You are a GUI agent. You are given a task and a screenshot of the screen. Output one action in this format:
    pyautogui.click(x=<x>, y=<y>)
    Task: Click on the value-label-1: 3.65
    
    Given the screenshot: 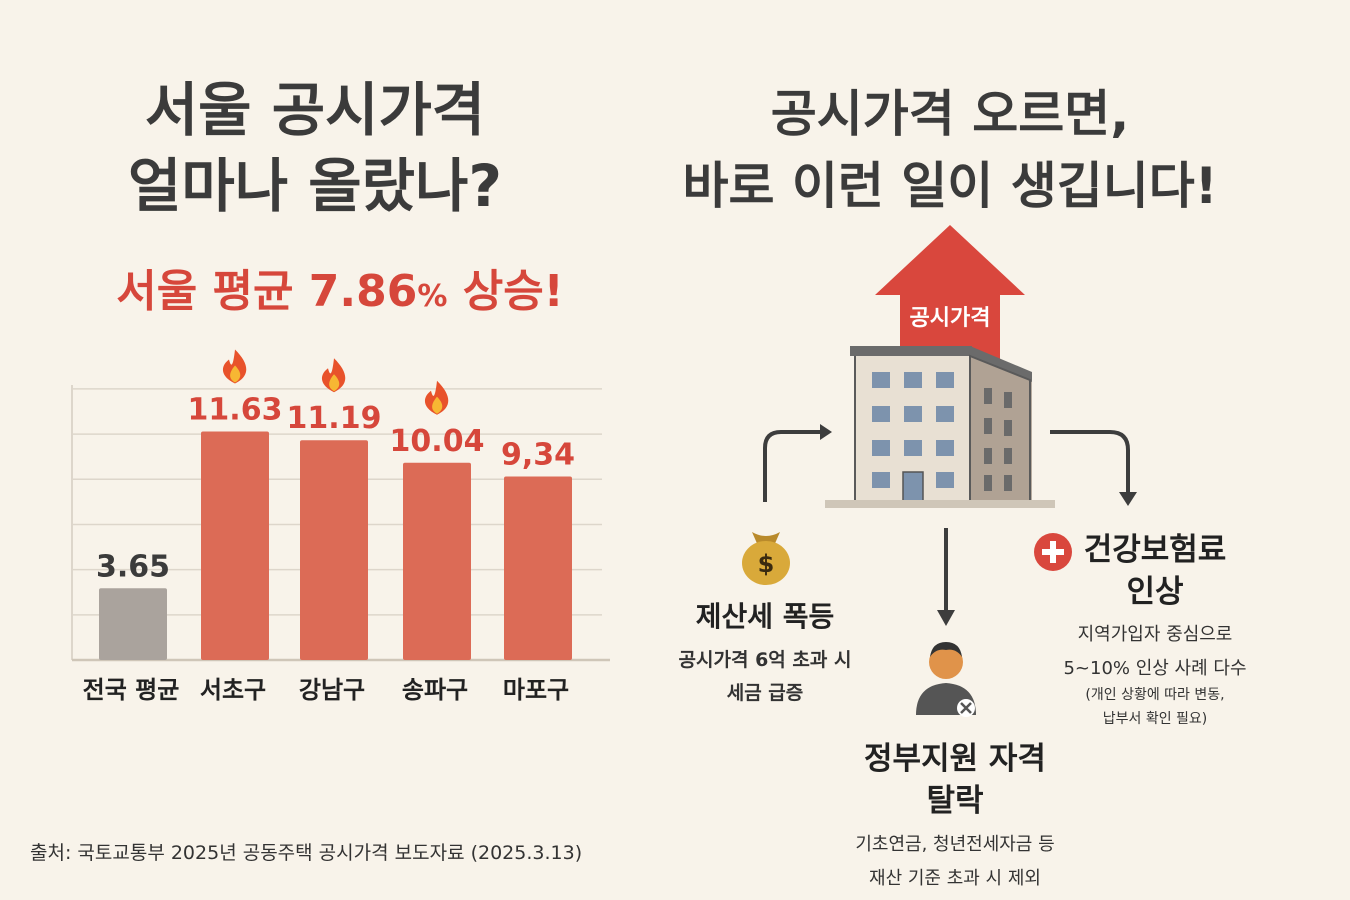 What is the action you would take?
    pyautogui.click(x=133, y=566)
    